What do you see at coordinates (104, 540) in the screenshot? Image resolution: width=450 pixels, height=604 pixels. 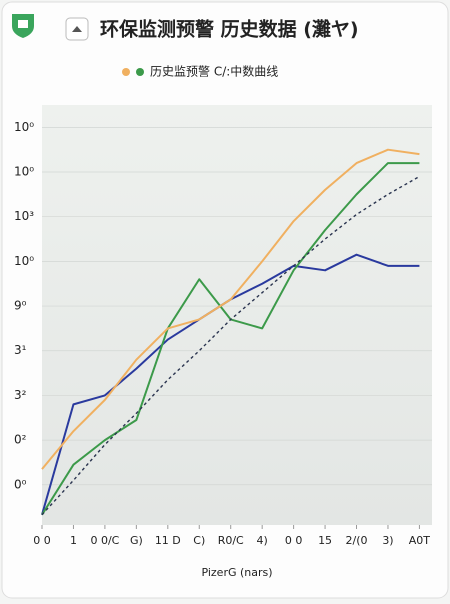 I see `x-tick-label: 0 0/C` at bounding box center [104, 540].